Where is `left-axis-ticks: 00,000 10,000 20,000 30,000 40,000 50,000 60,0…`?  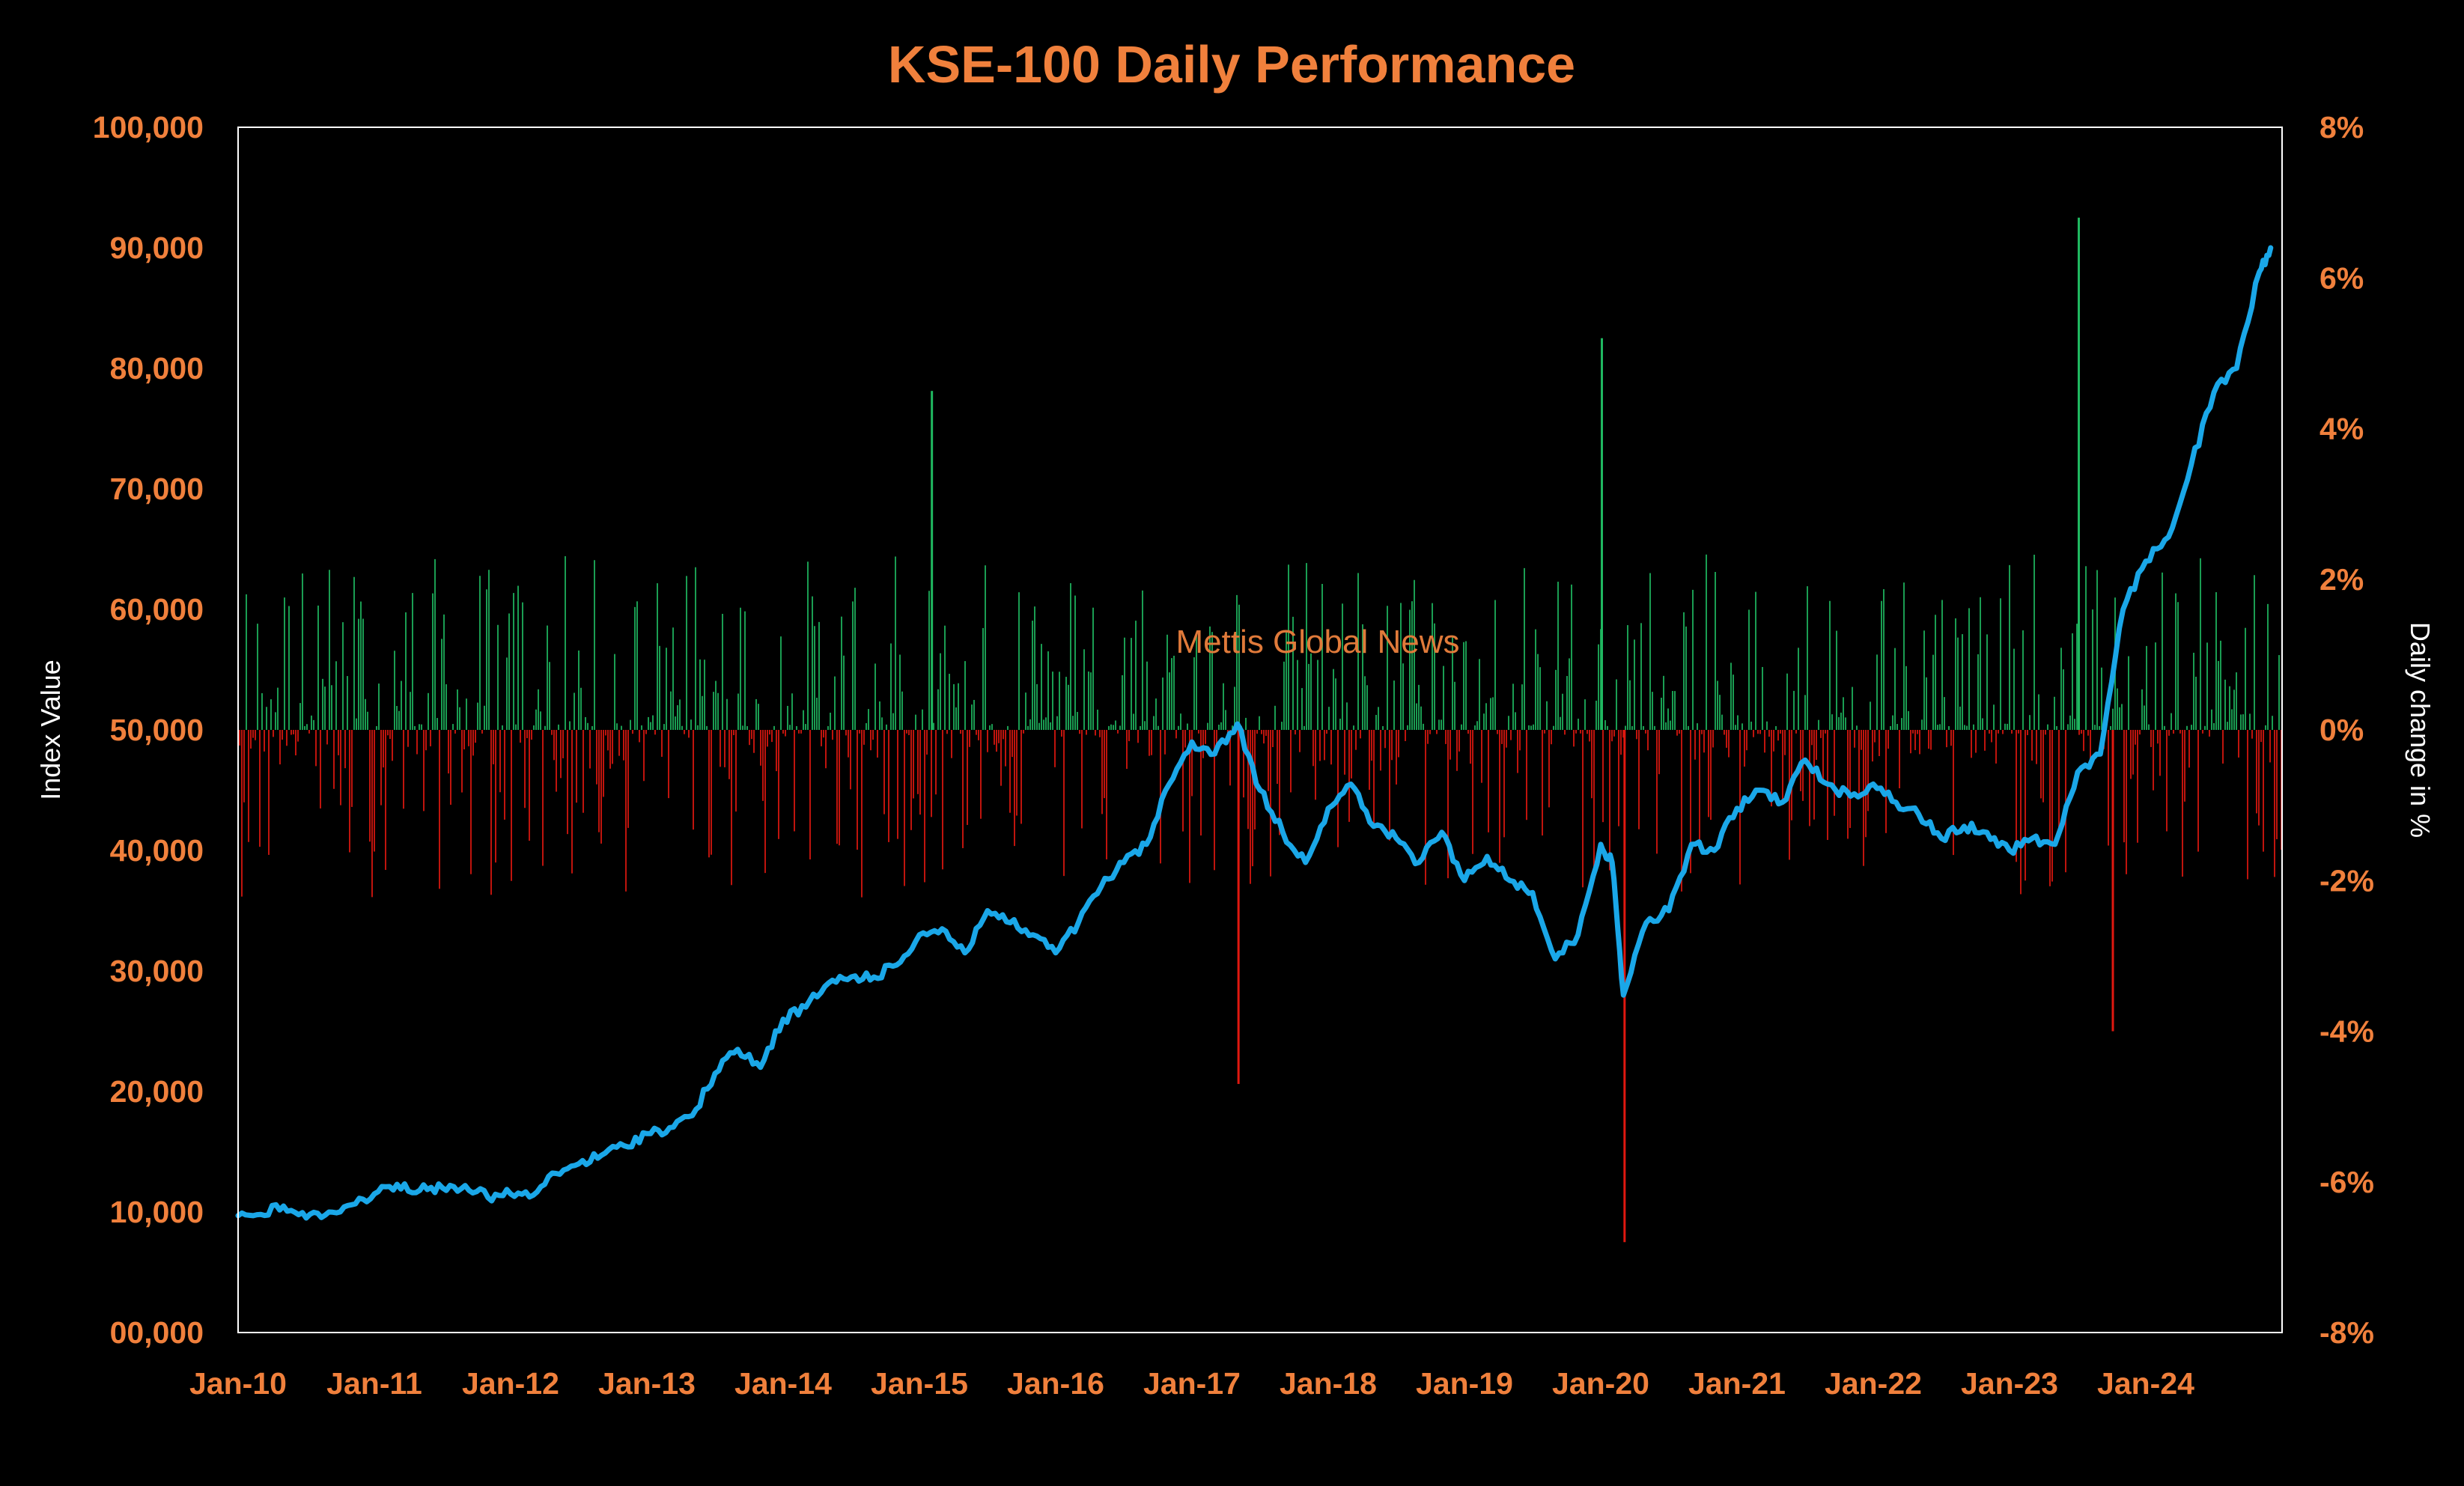 left-axis-ticks: 00,000 10,000 20,000 30,000 40,000 50,000 60,0… is located at coordinates (148, 730).